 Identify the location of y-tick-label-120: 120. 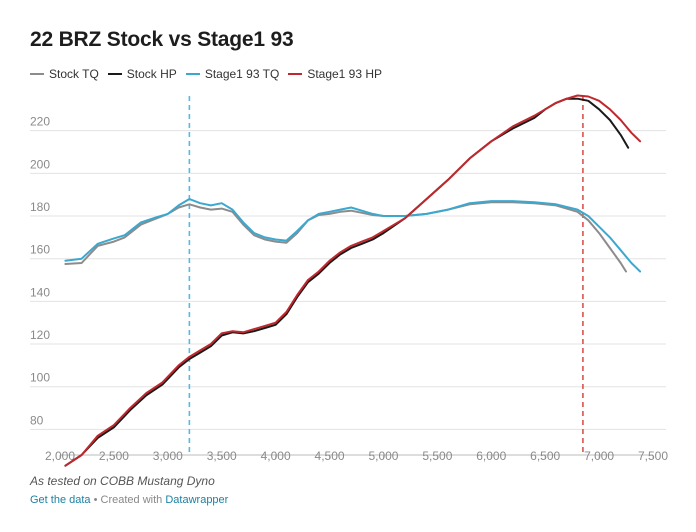
(40, 335).